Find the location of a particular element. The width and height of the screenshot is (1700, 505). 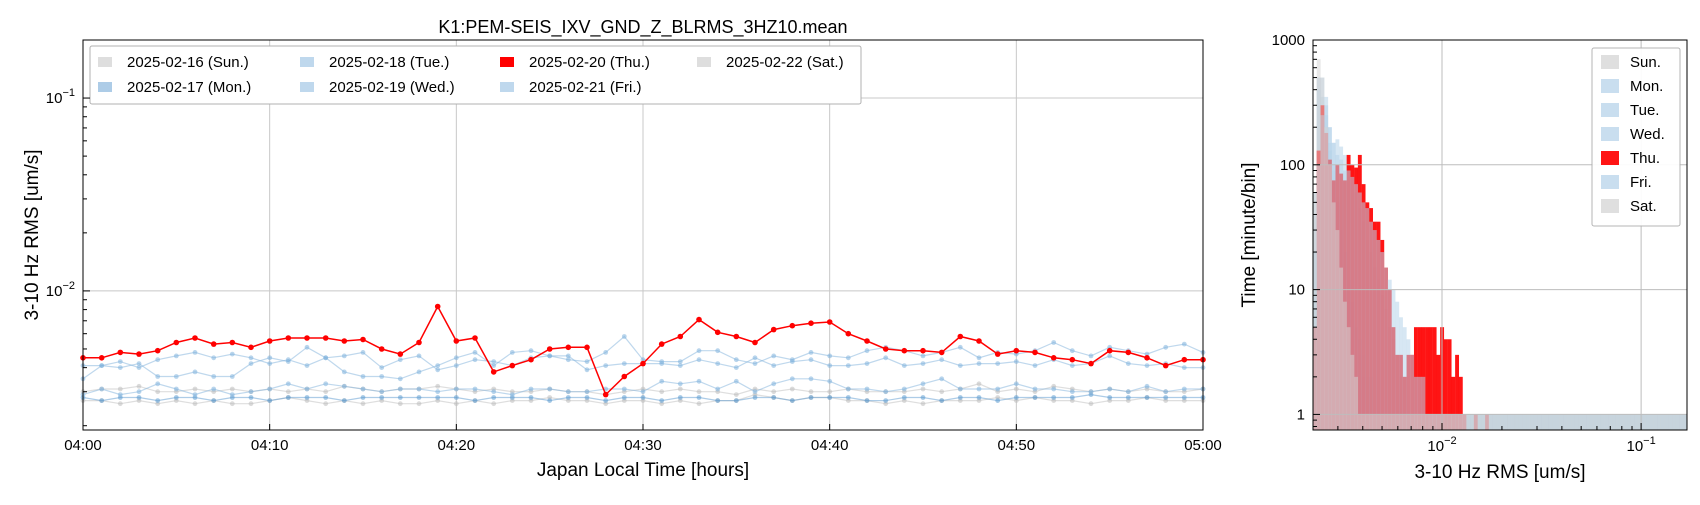

timeseries-y-tick-label: 10−1 is located at coordinates (60, 97).